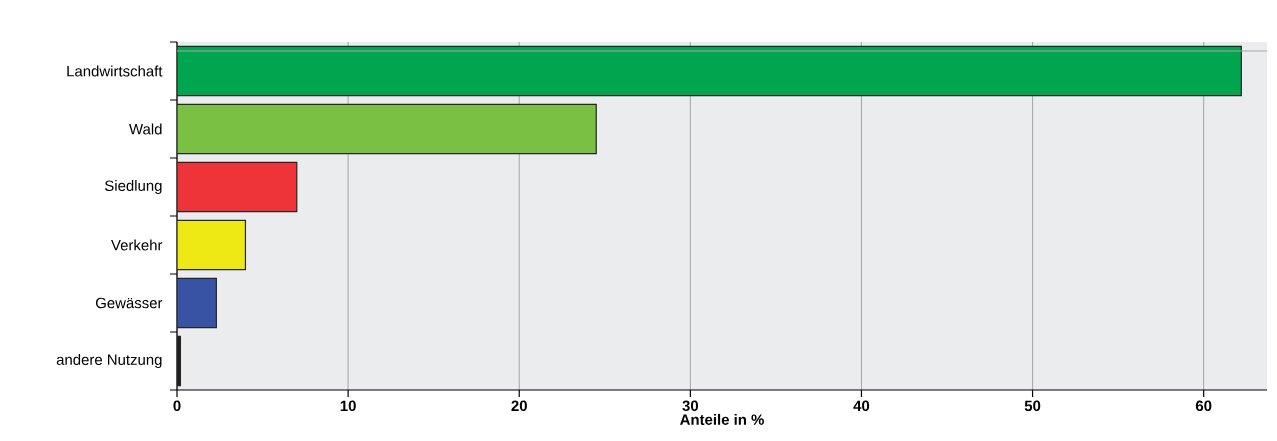 This screenshot has width=1277, height=441. Describe the element at coordinates (133, 187) in the screenshot. I see `y-tick-label: Siedlung` at that location.